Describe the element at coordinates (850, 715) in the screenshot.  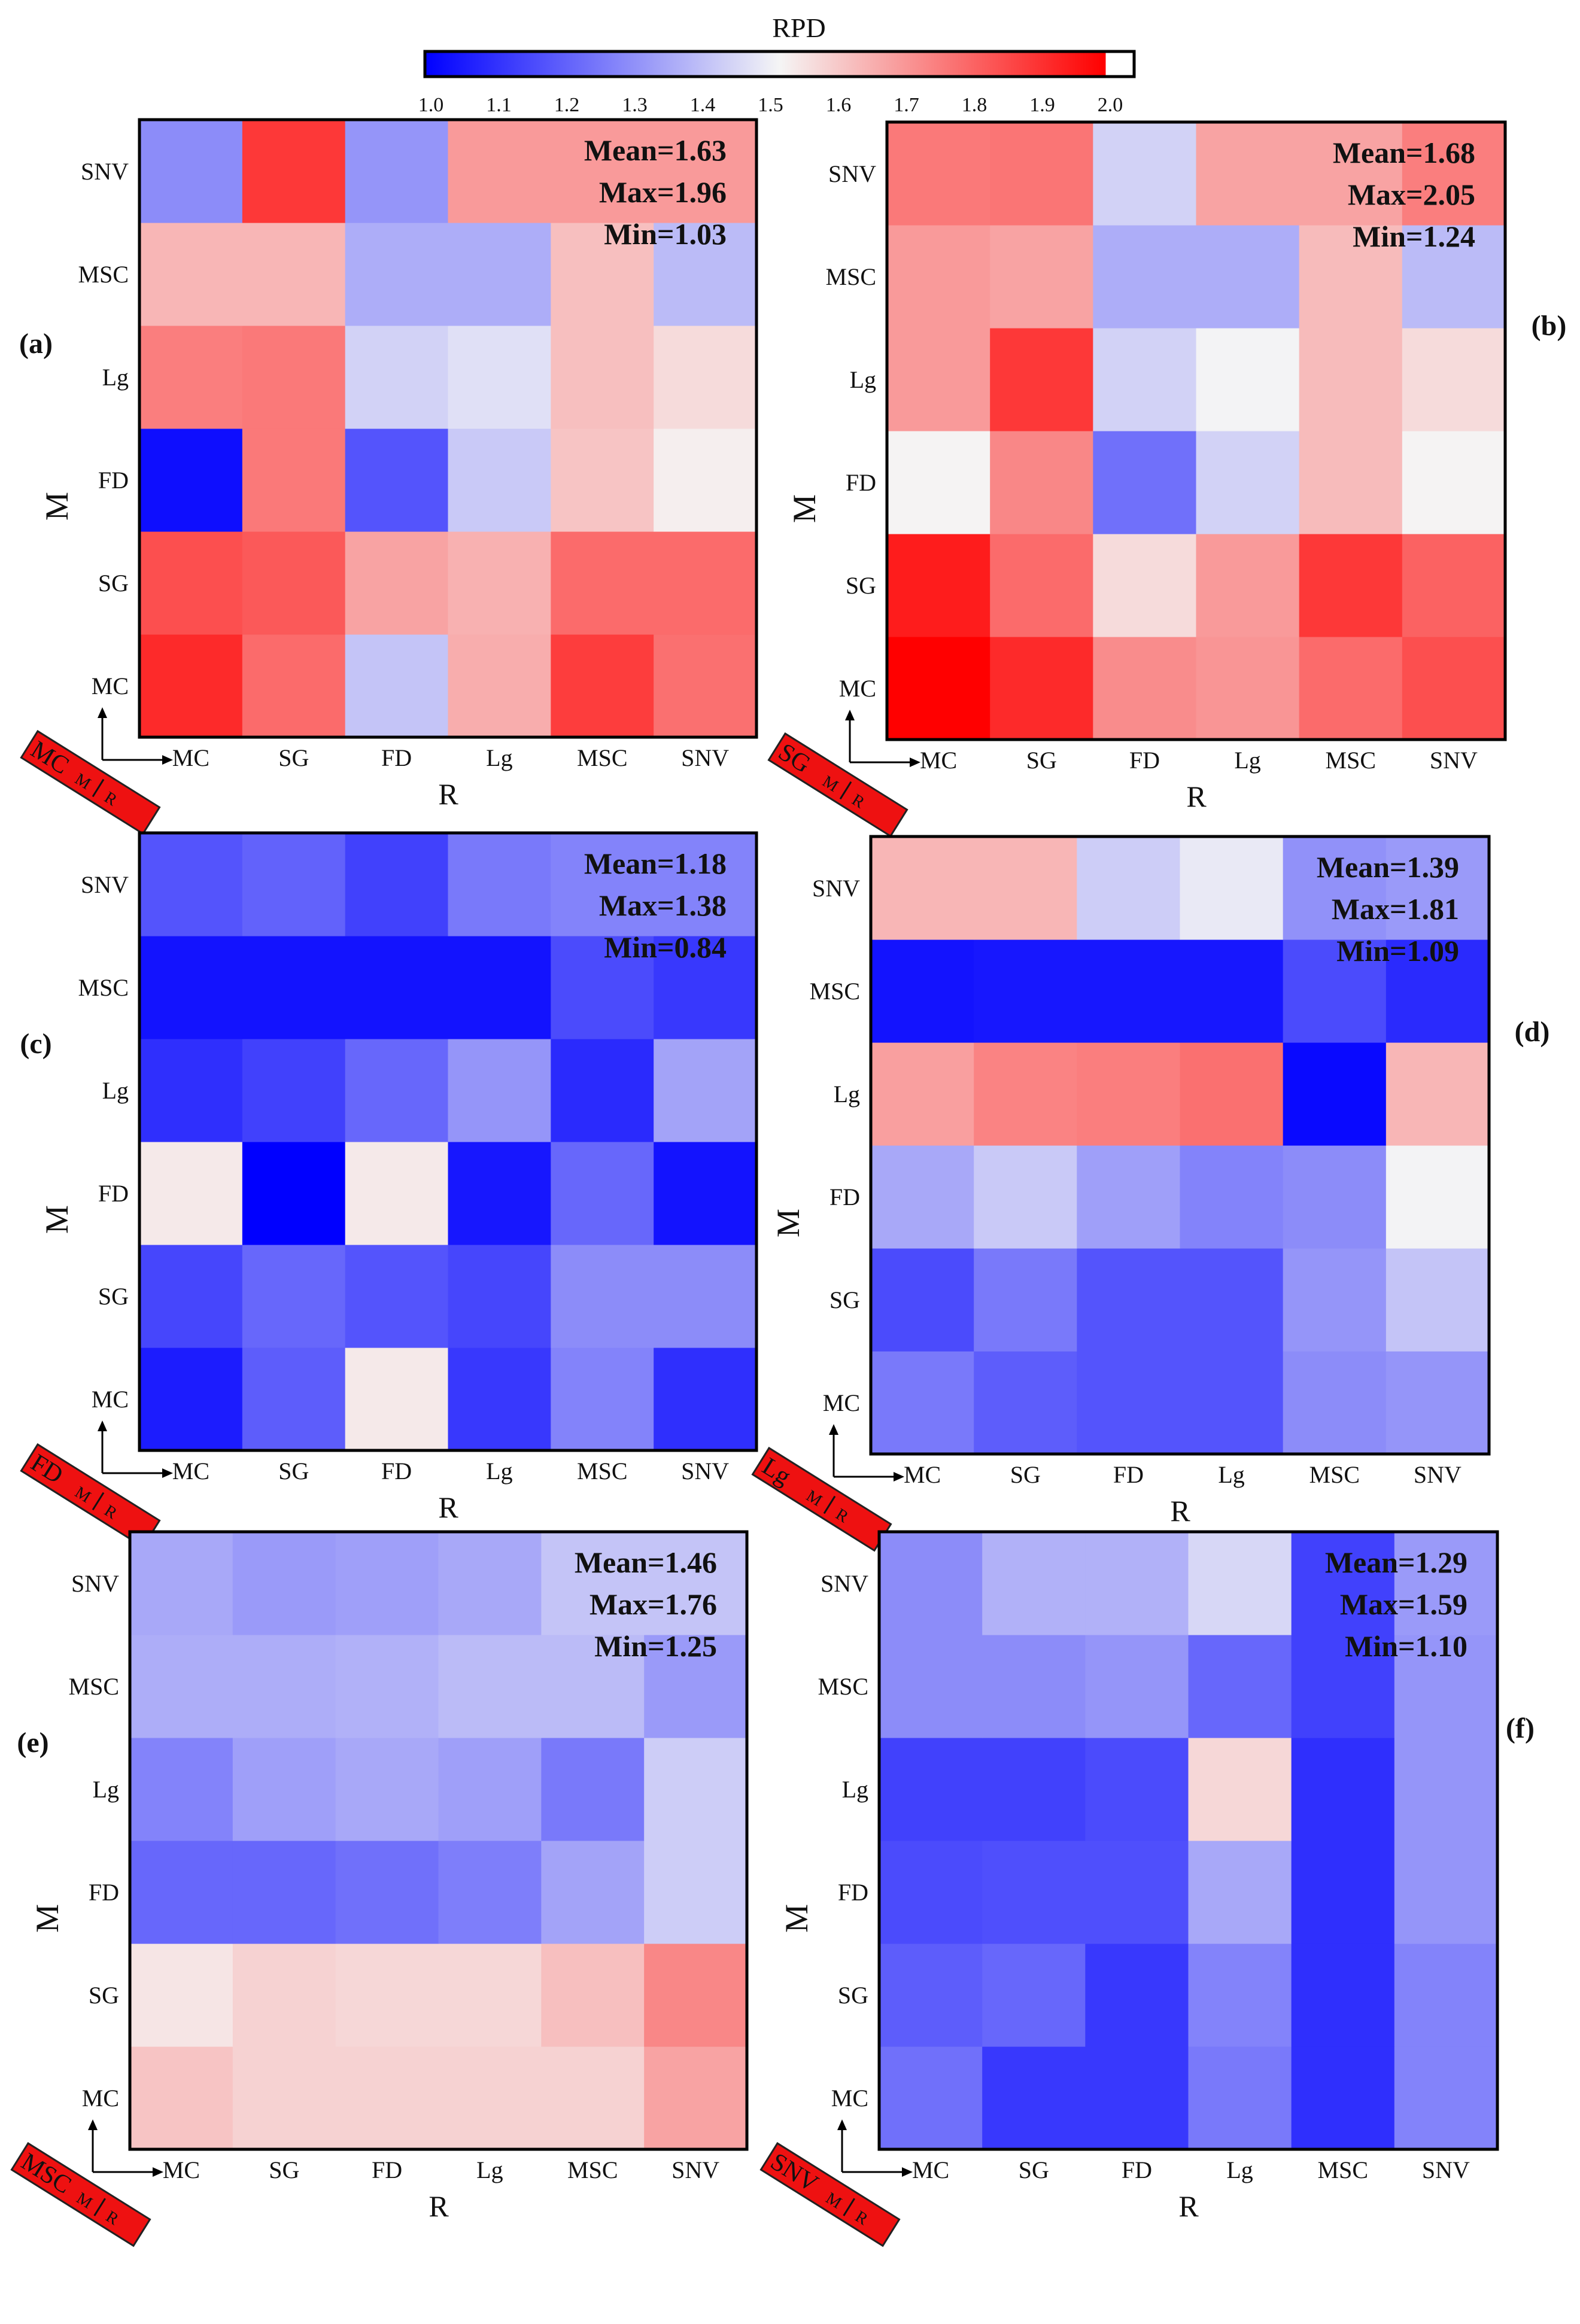
I see `arrow-up-head` at that location.